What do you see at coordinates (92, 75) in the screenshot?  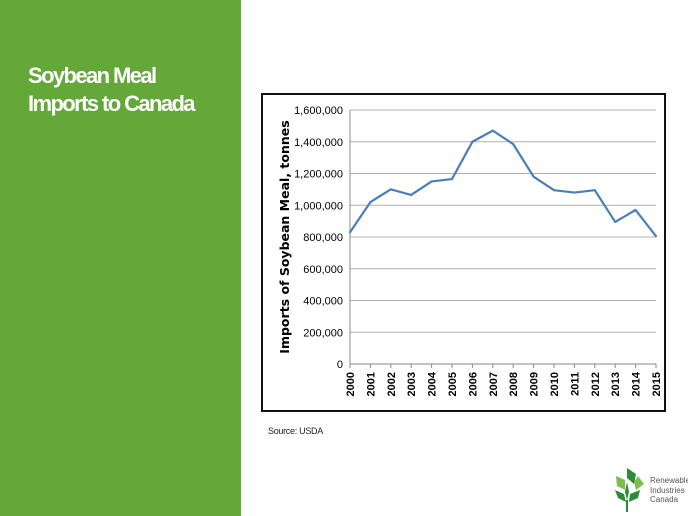 I see `slide-title-line-1: Soybean Meal` at bounding box center [92, 75].